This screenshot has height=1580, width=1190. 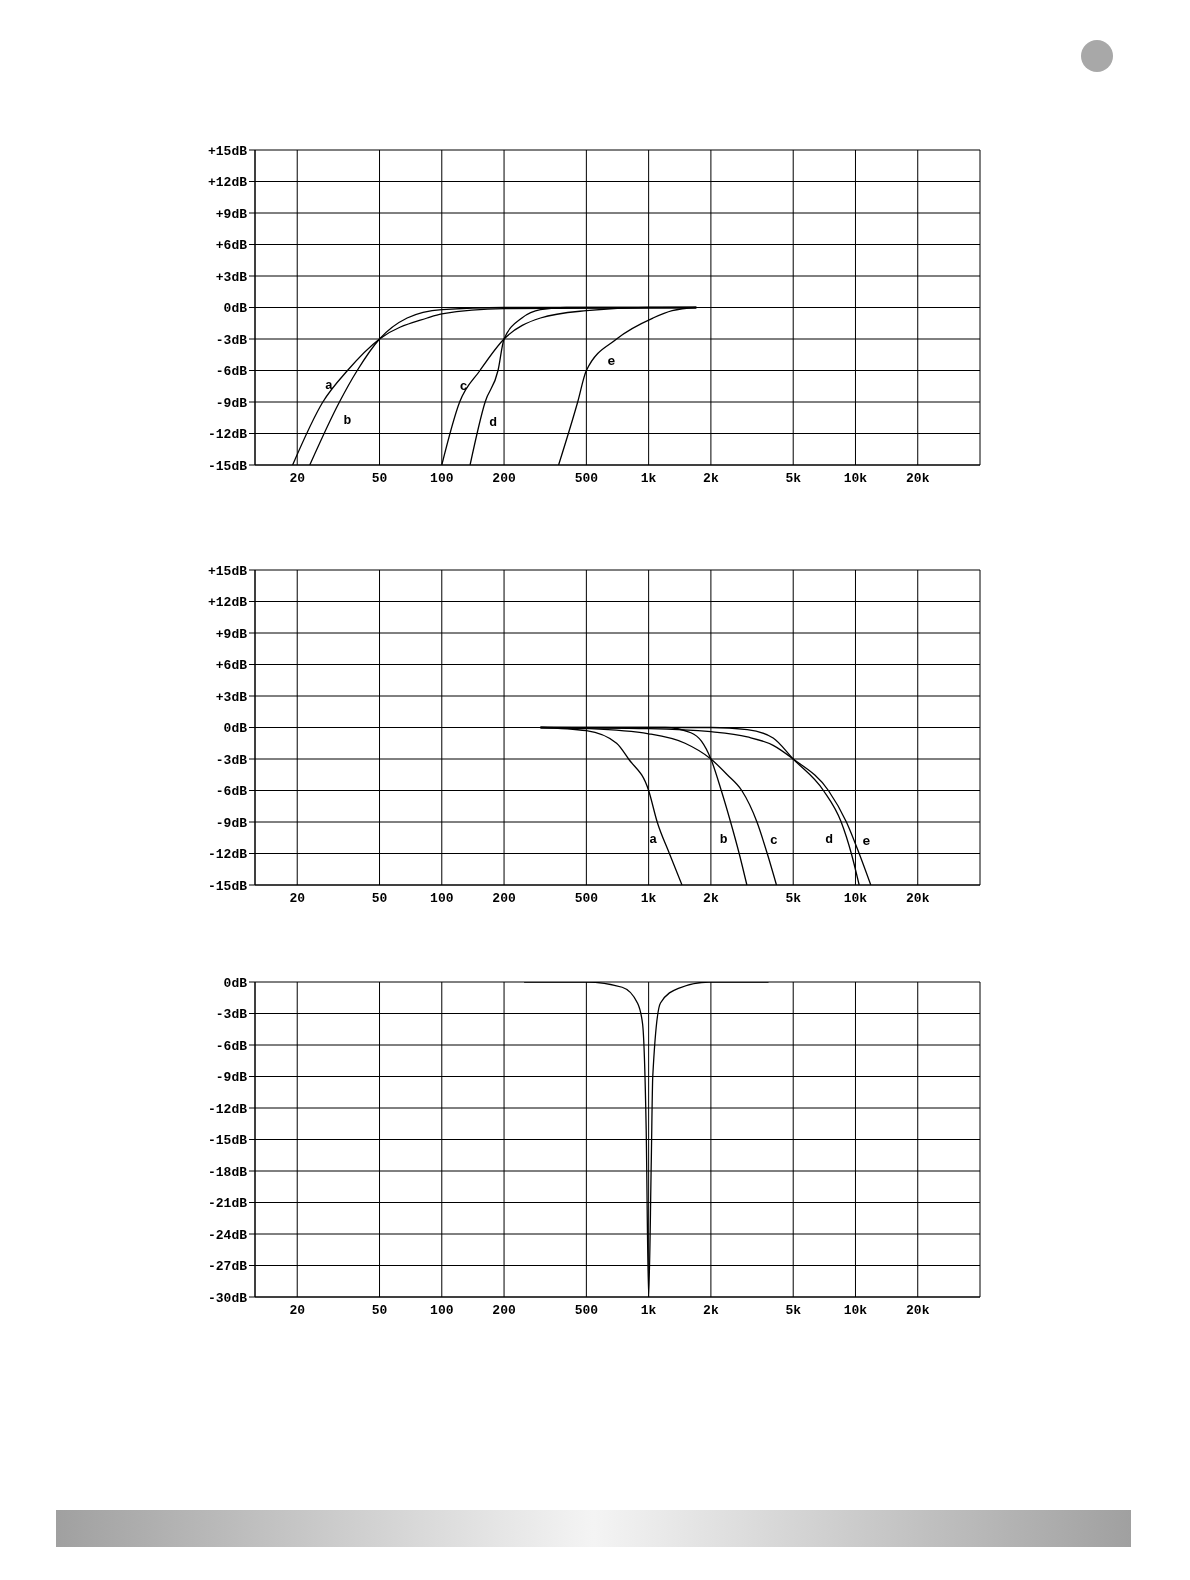 What do you see at coordinates (227, 1235) in the screenshot?
I see `y-tick-label: -24dB` at bounding box center [227, 1235].